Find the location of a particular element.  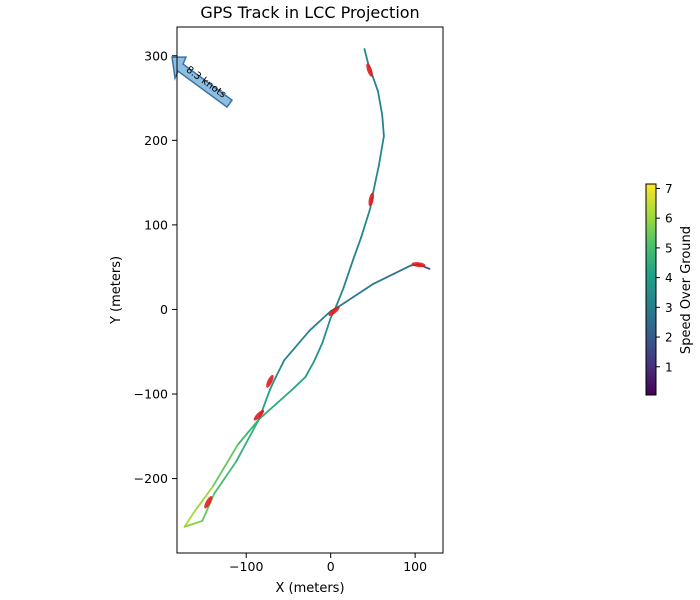

y-tick-label: 200 is located at coordinates (156, 140).